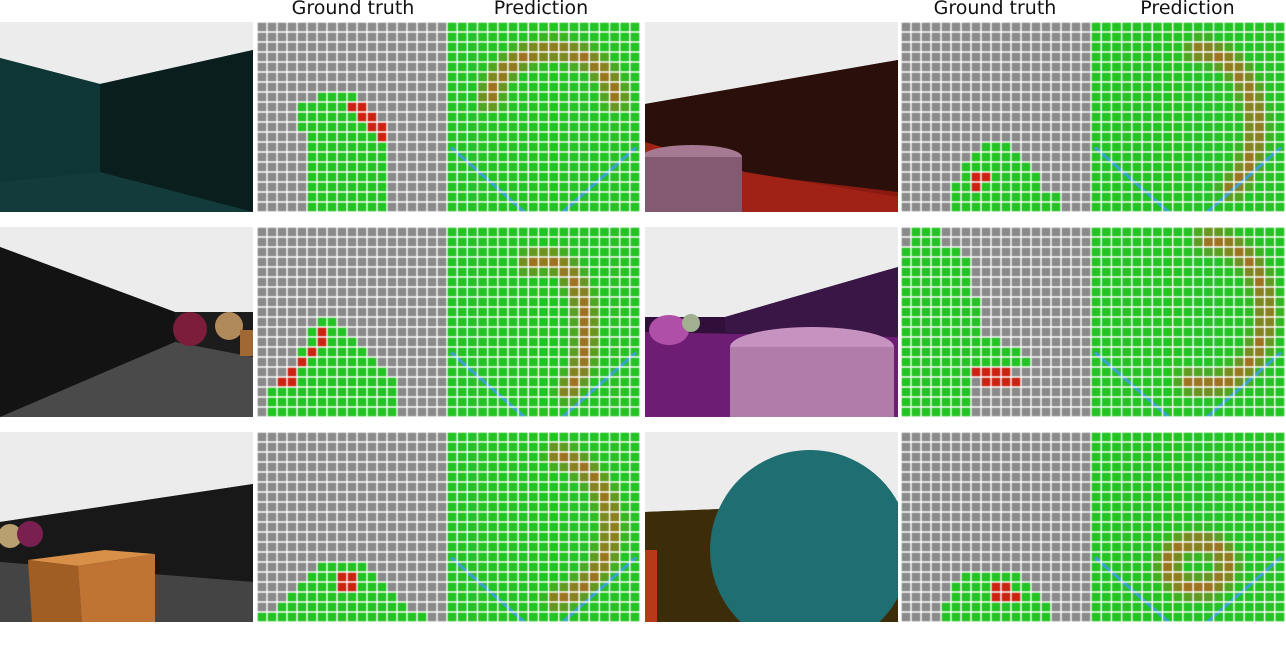 The height and width of the screenshot is (654, 1286). I want to click on prediction-map-row2-left, so click(543, 322).